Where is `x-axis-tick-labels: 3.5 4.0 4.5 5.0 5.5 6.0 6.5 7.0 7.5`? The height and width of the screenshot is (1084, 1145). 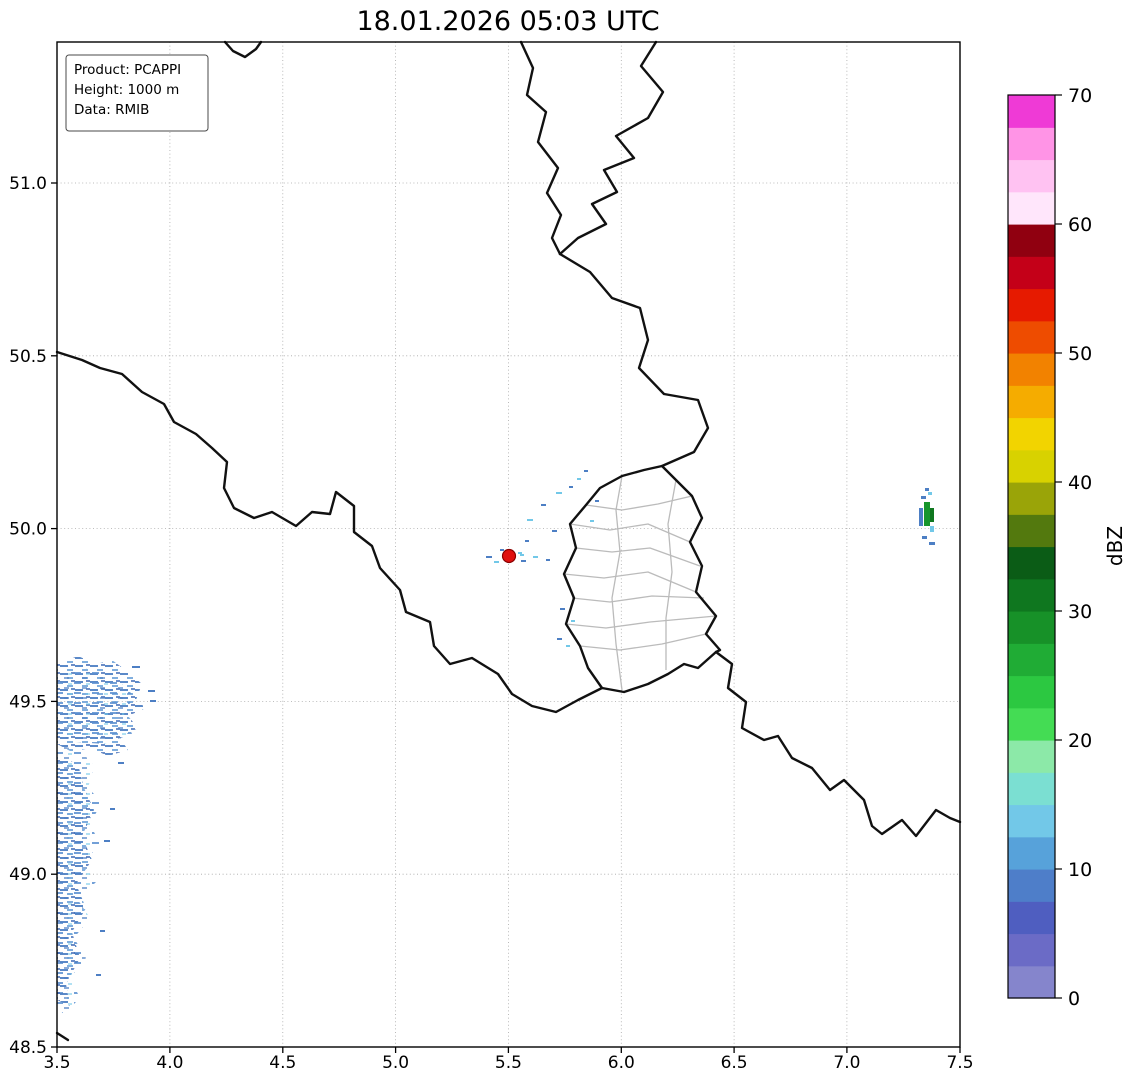 x-axis-tick-labels: 3.5 4.0 4.5 5.0 5.5 6.0 6.5 7.0 7.5 is located at coordinates (508, 1063).